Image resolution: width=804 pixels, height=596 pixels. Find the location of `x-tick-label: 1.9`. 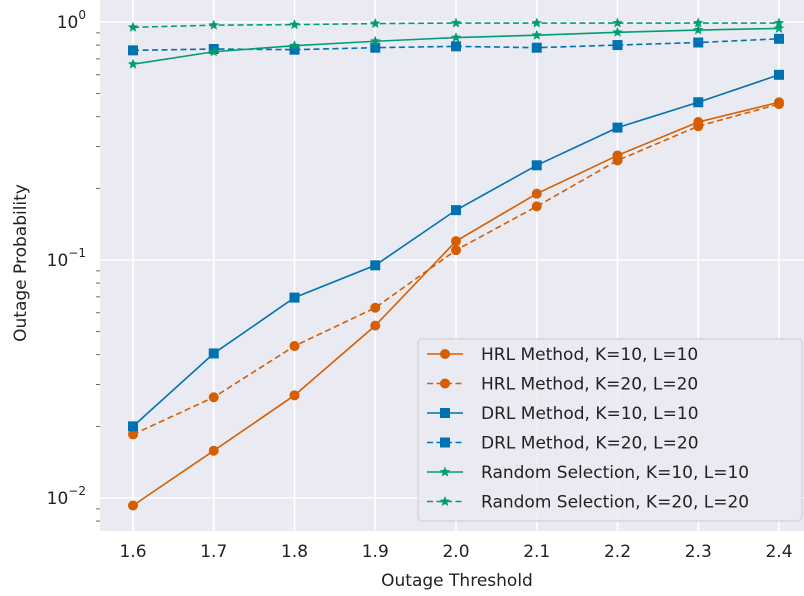

x-tick-label: 1.9 is located at coordinates (375, 552).